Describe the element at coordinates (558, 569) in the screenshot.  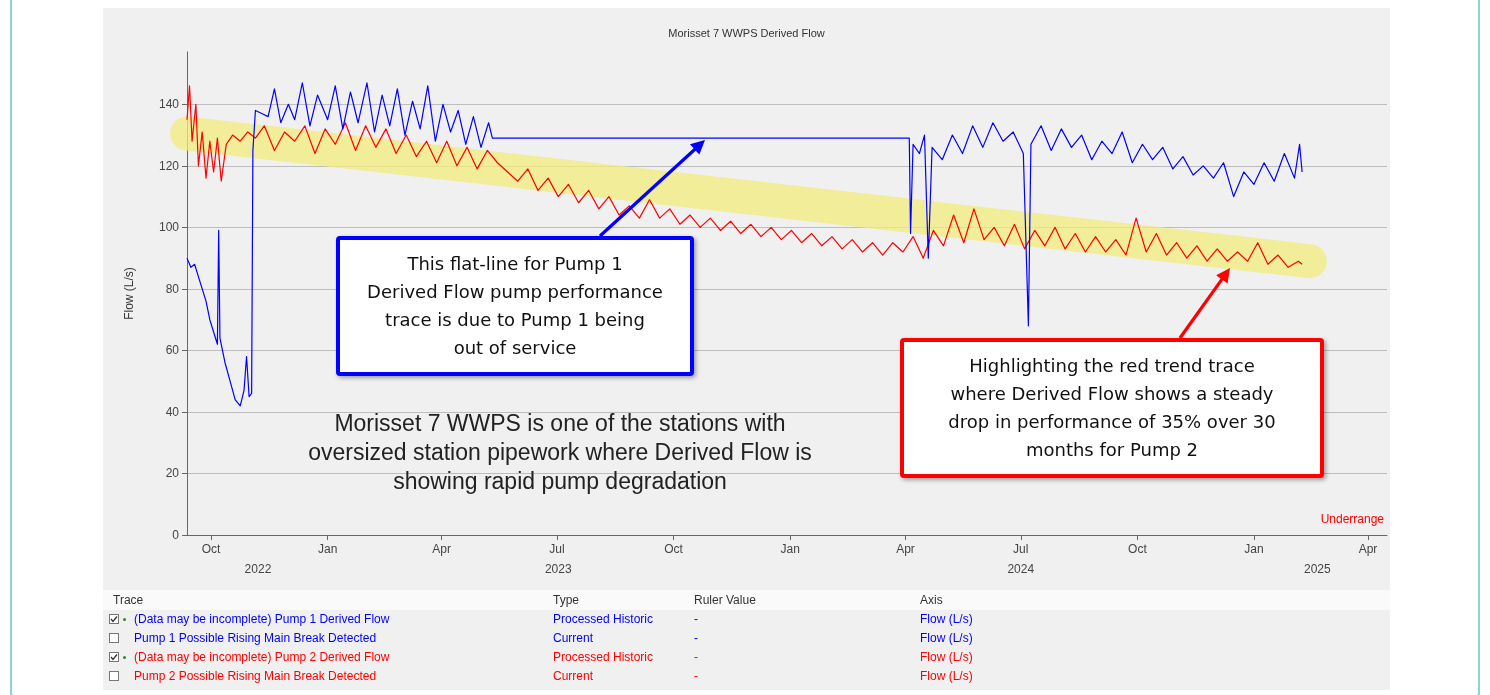
I see `x2-tick-label: 2023` at that location.